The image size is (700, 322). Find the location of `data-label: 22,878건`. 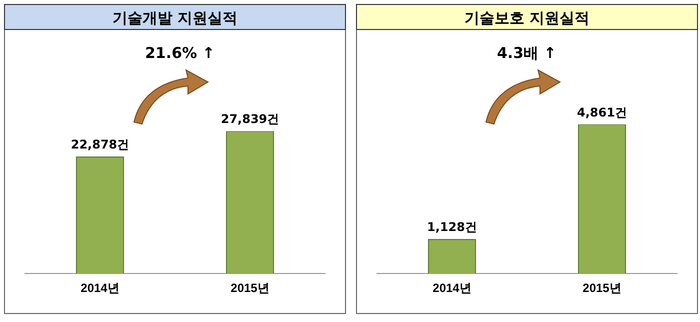

data-label: 22,878건 is located at coordinates (100, 145).